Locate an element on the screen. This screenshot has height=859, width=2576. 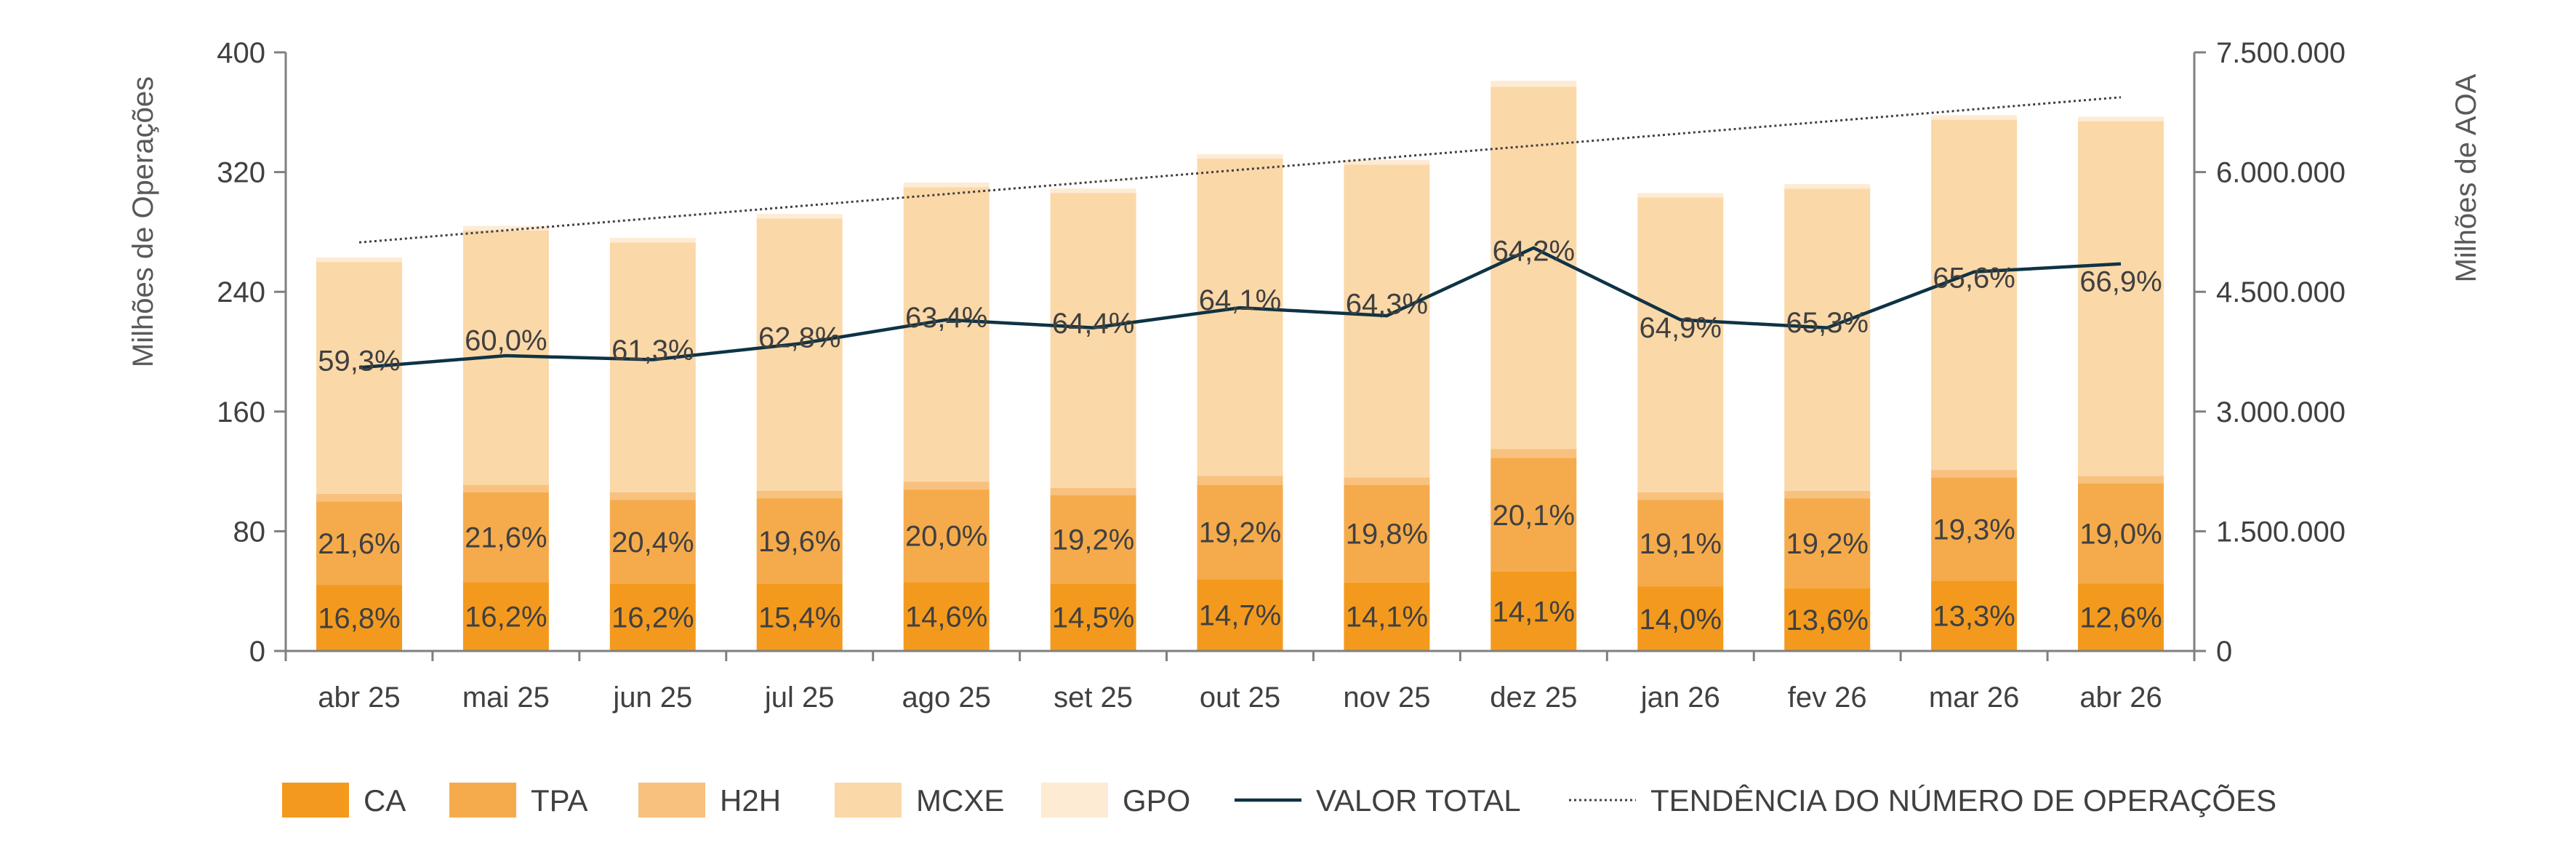
data-label-ca: 14,0% is located at coordinates (1681, 620).